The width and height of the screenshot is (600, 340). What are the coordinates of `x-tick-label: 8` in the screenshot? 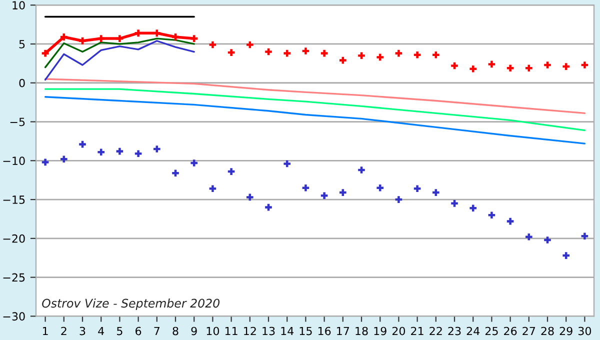 It's located at (175, 331).